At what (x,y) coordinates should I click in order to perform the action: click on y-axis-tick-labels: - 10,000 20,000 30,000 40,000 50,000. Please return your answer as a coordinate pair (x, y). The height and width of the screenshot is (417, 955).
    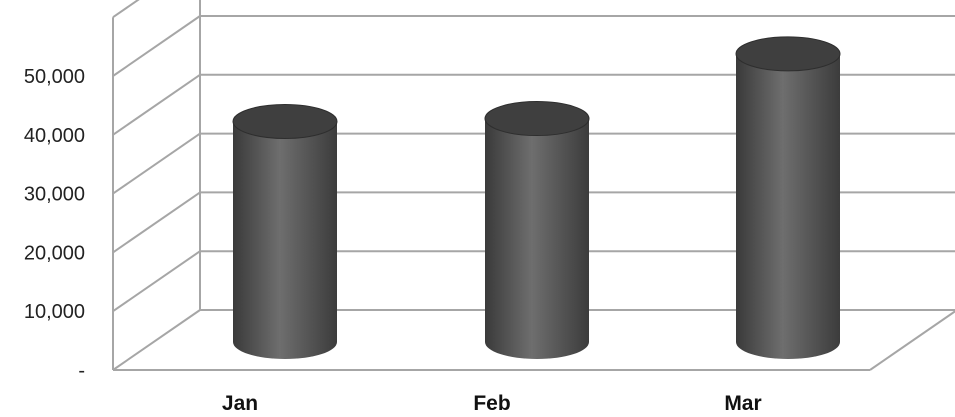
    Looking at the image, I should click on (54, 224).